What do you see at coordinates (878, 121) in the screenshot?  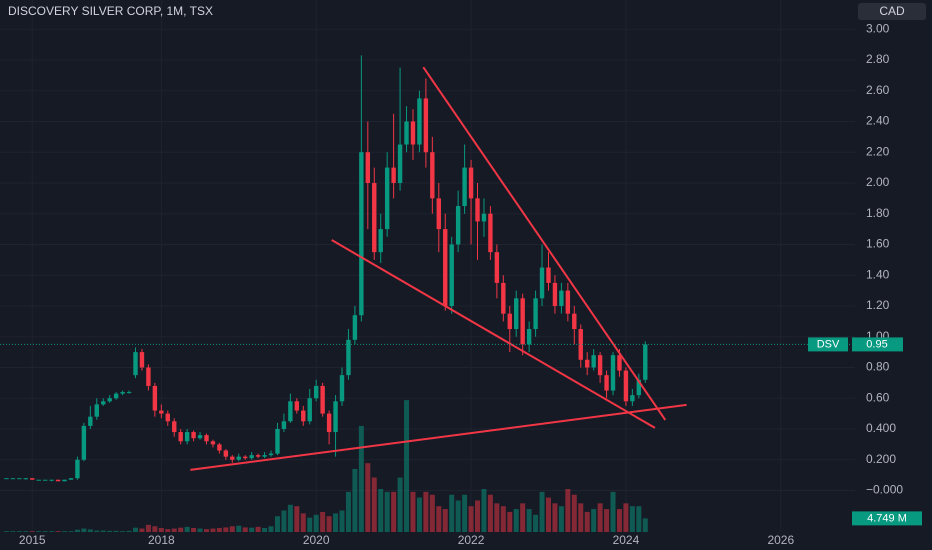 I see `y-tick-label: 2.40` at bounding box center [878, 121].